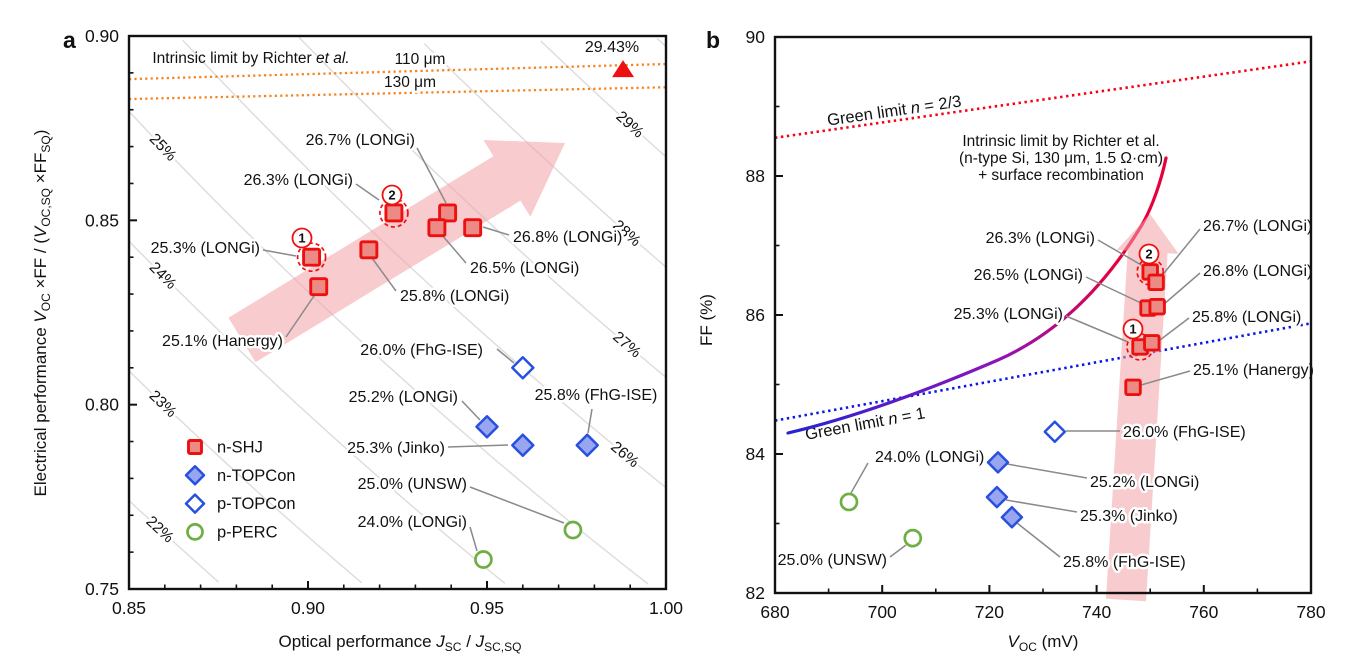 Image resolution: width=1355 pixels, height=672 pixels. Describe the element at coordinates (410, 82) in the screenshot. I see `richter-thickness-label: 130 μm` at that location.